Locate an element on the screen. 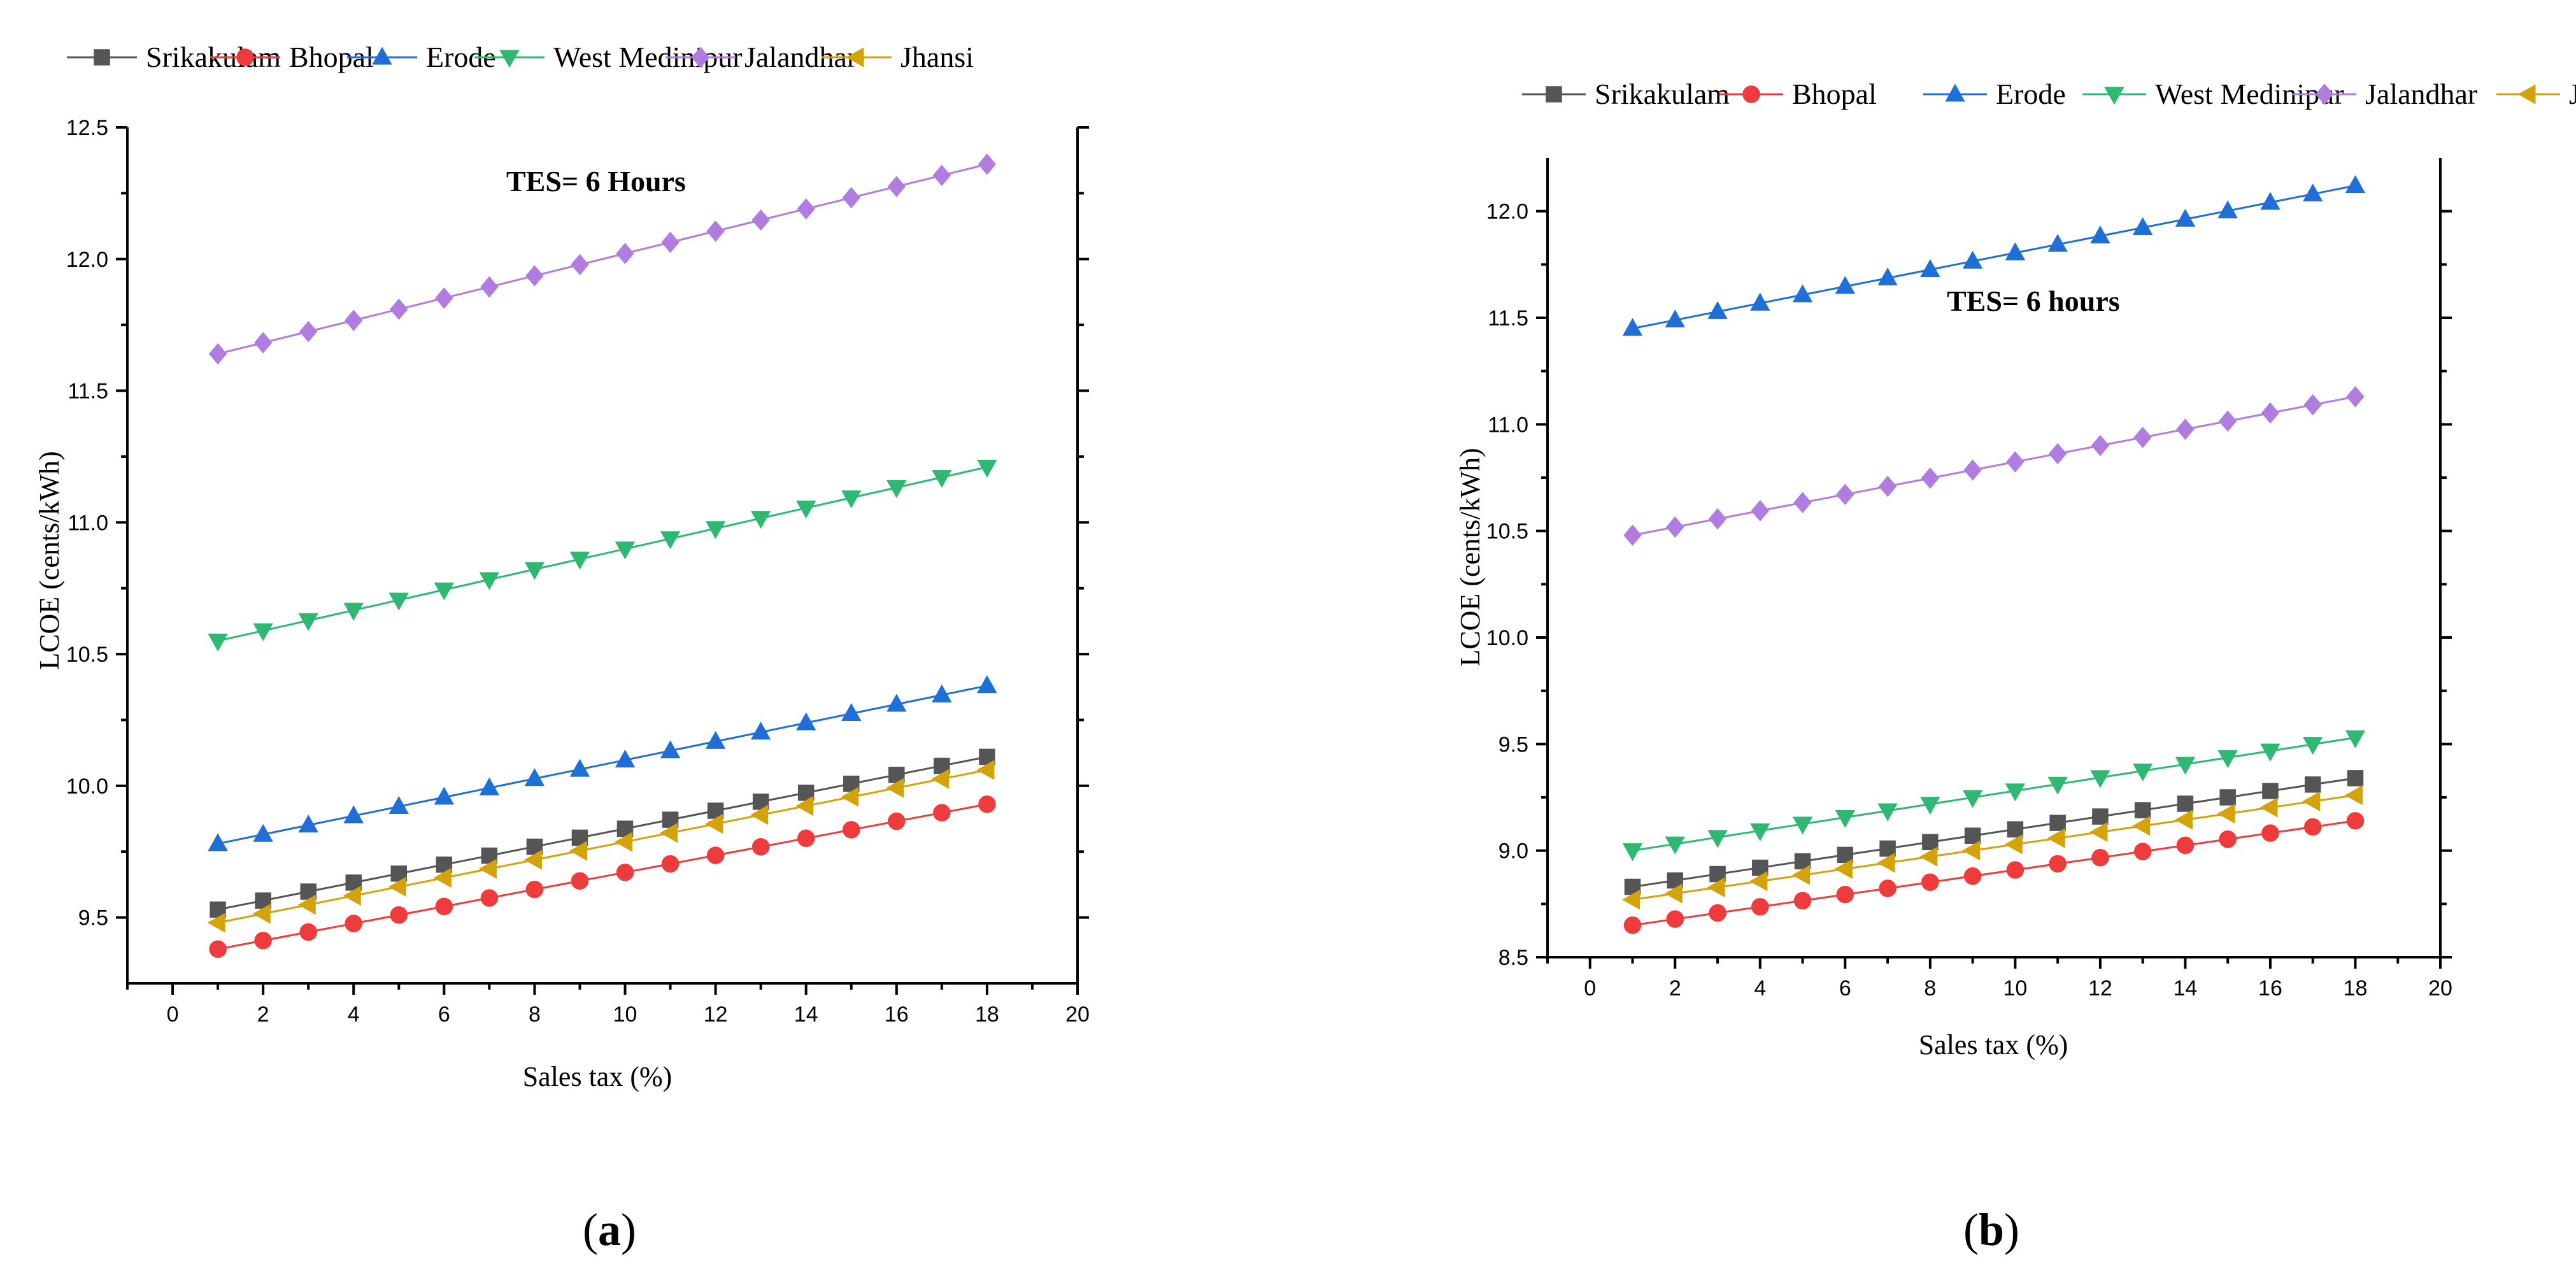  legend-label: Jalandhar is located at coordinates (2421, 94).